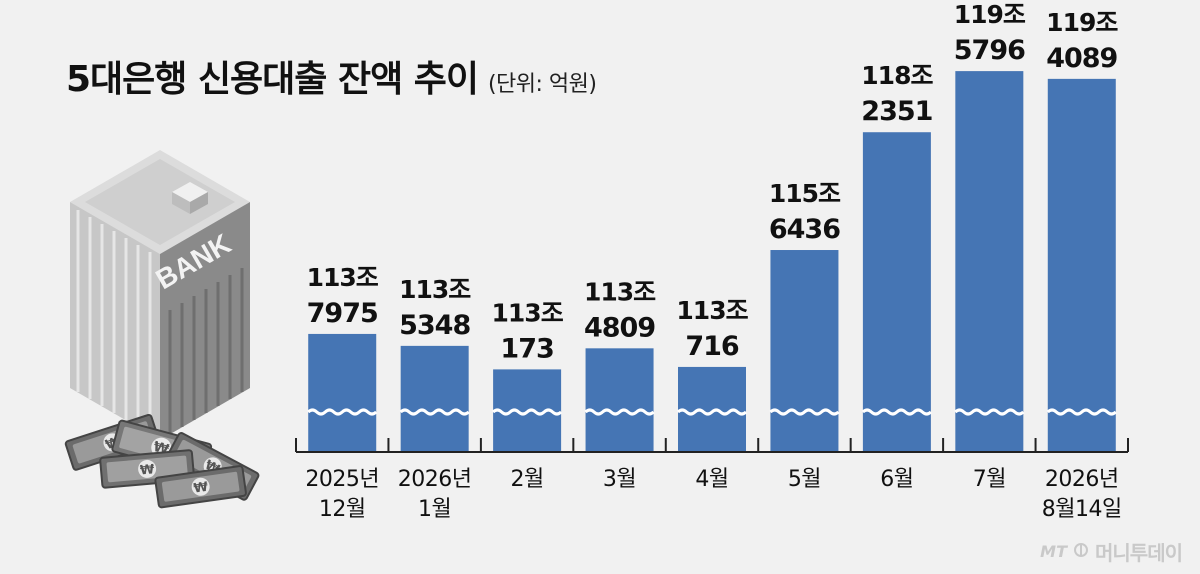 Image resolution: width=1200 pixels, height=574 pixels. Describe the element at coordinates (804, 479) in the screenshot. I see `x-tick-label: 5월` at that location.